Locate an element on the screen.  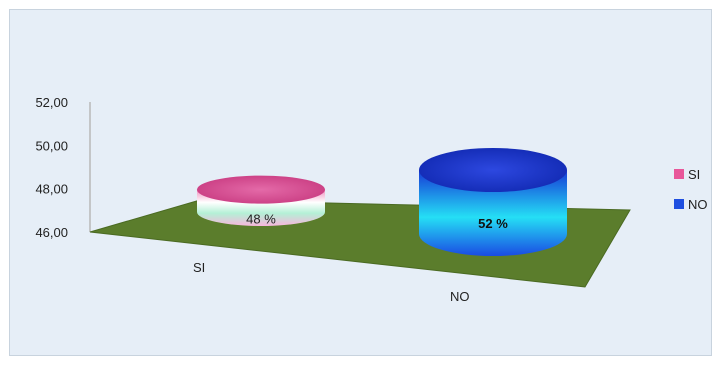
cylinder-body is located at coordinates (493, 213).